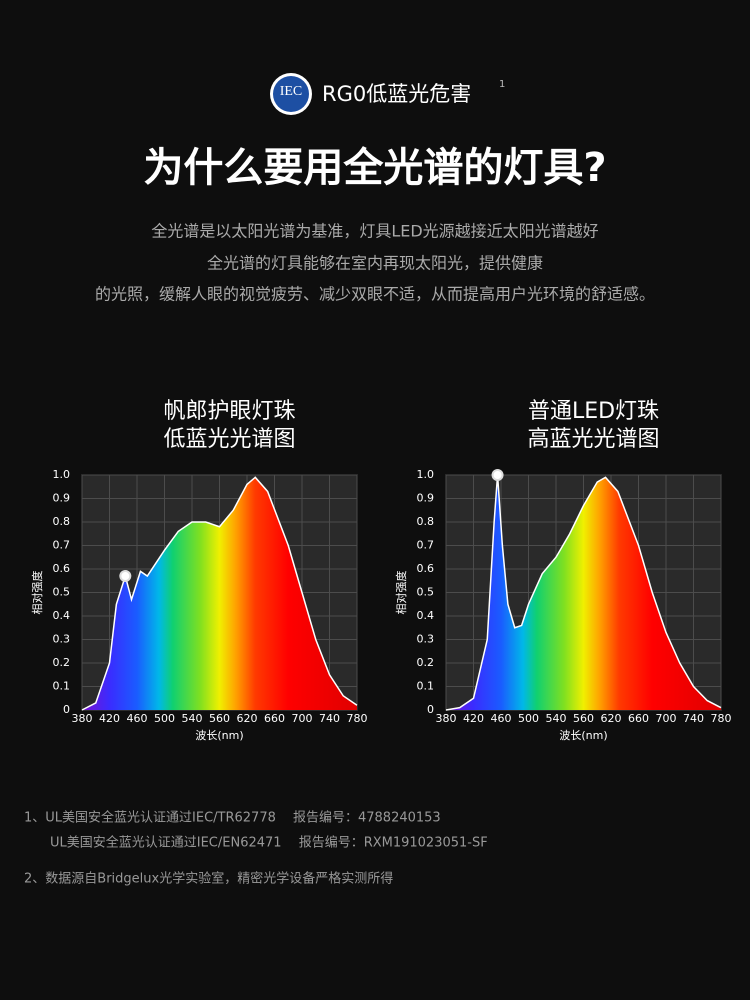 The image size is (750, 1000). I want to click on chart-title: 帆郎护眼灯珠, so click(229, 411).